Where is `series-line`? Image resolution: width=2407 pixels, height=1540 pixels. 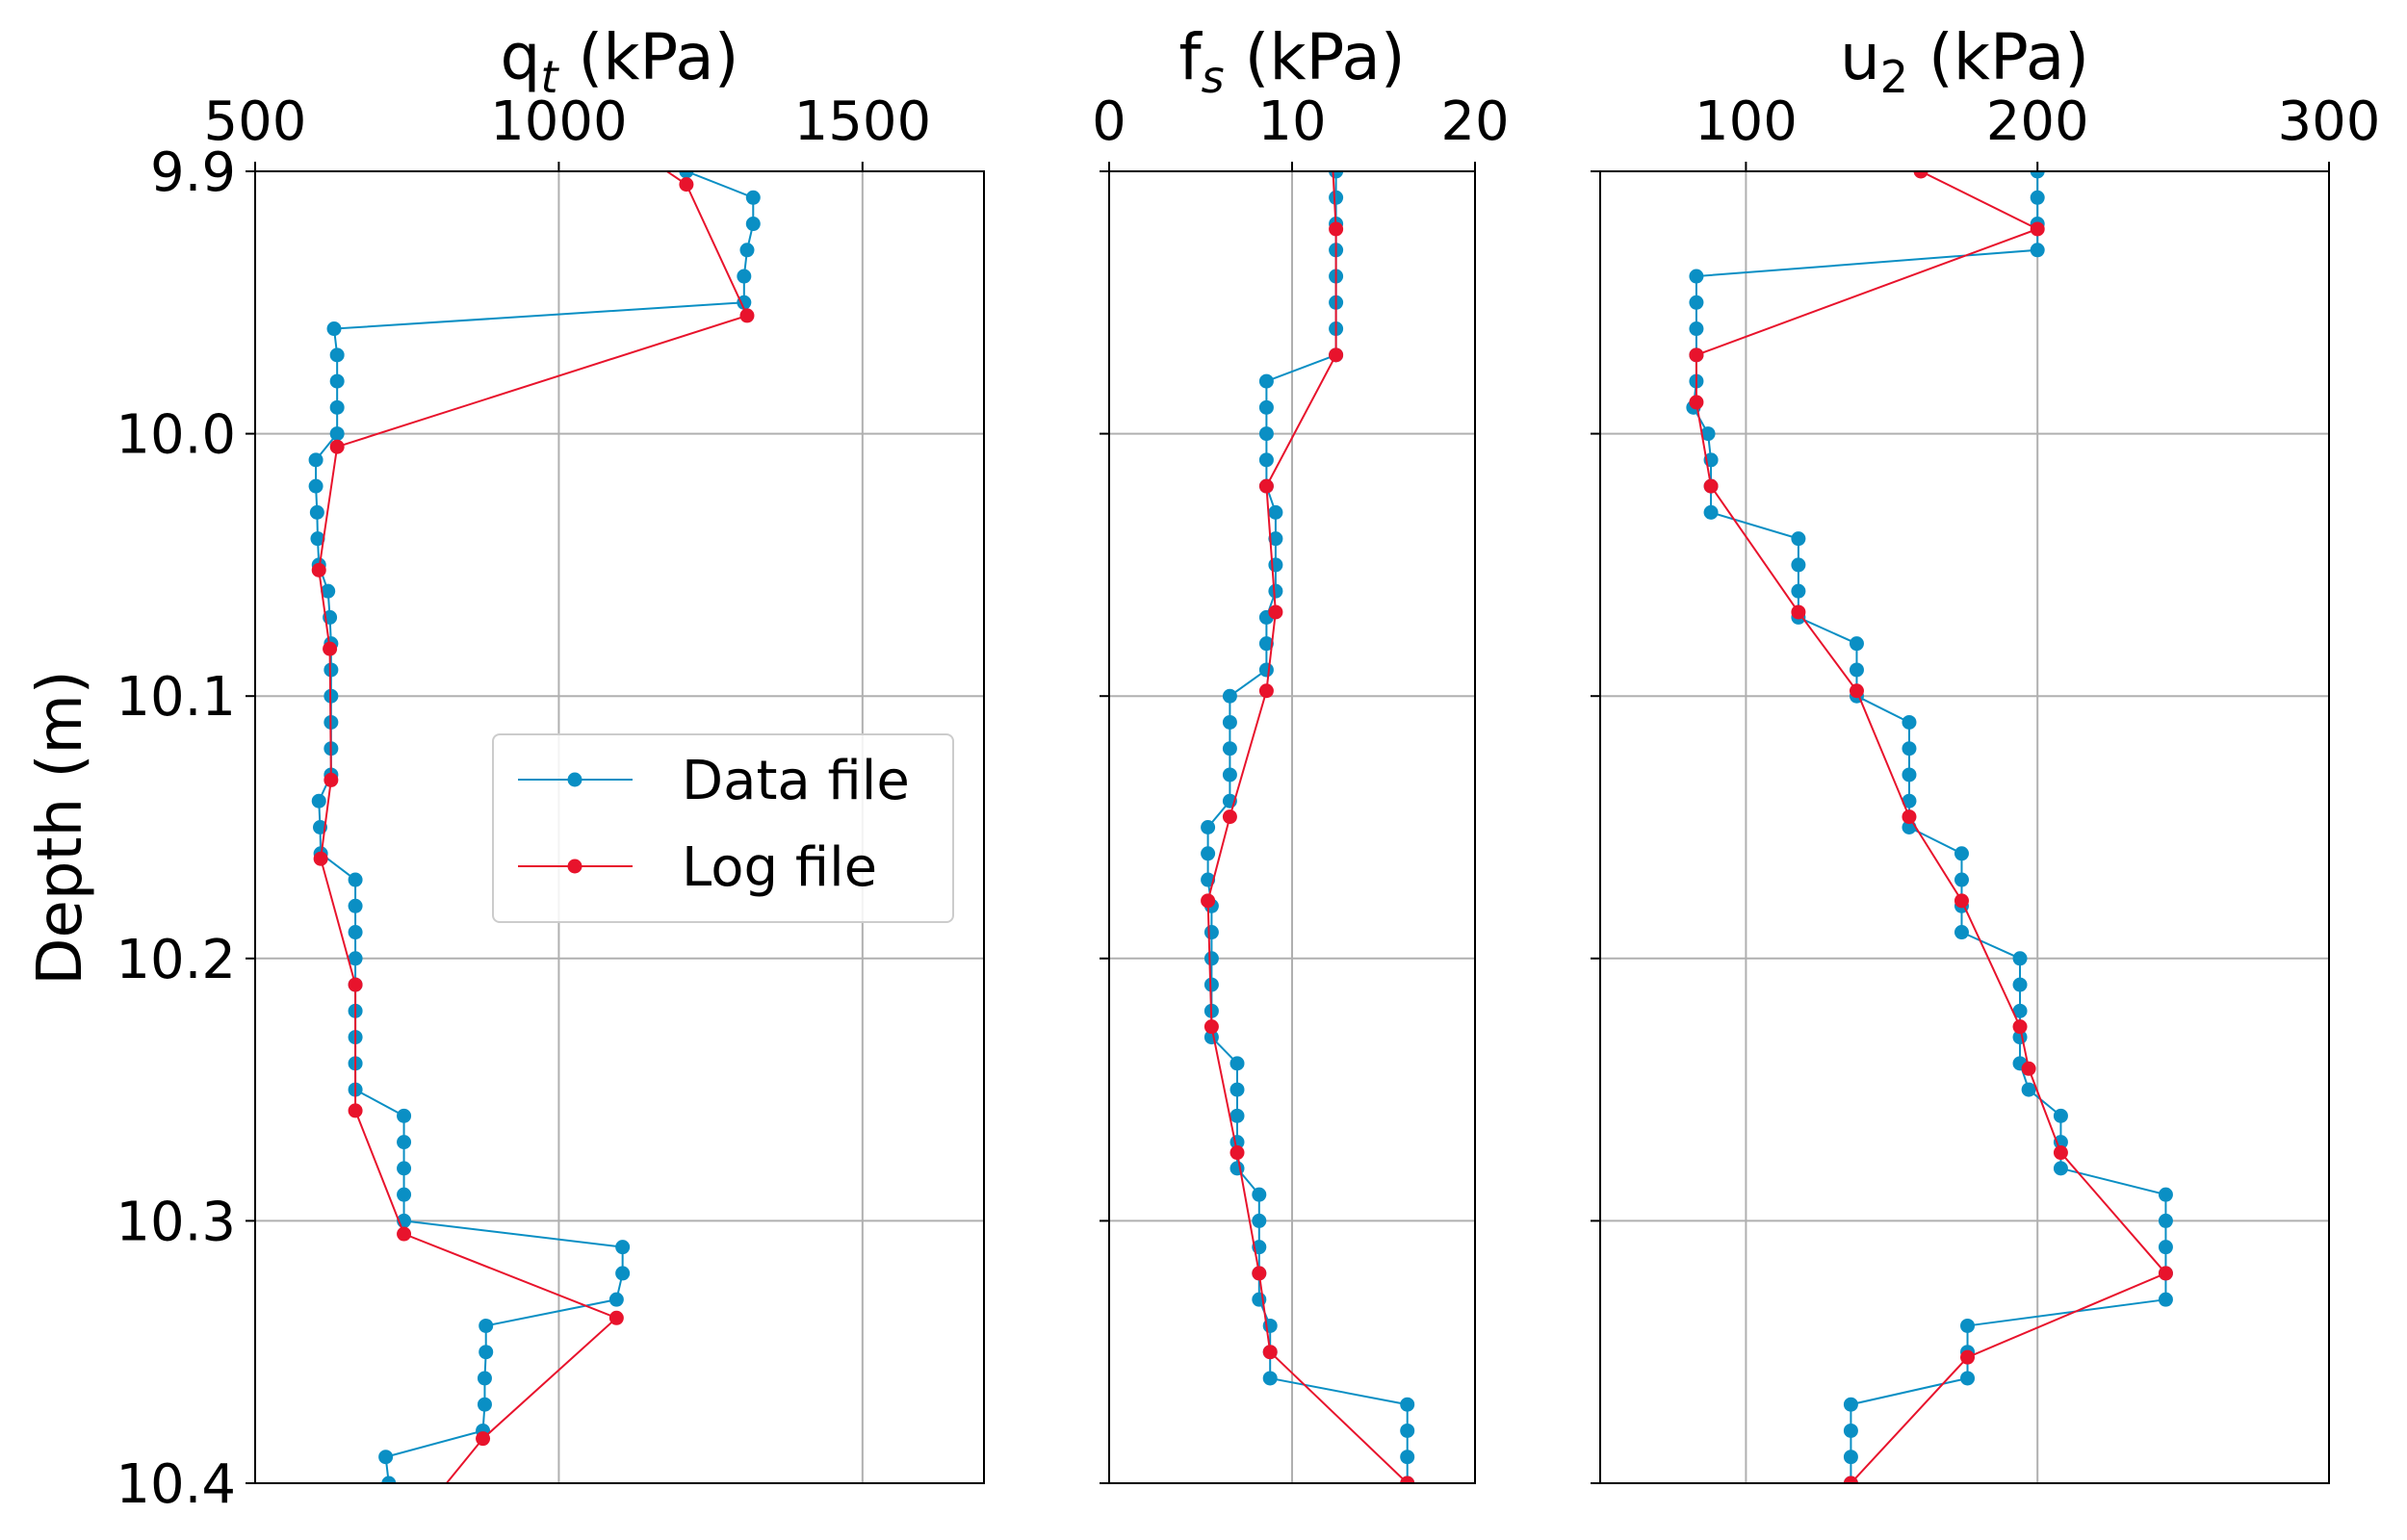
series-line is located at coordinates (1307, 827).